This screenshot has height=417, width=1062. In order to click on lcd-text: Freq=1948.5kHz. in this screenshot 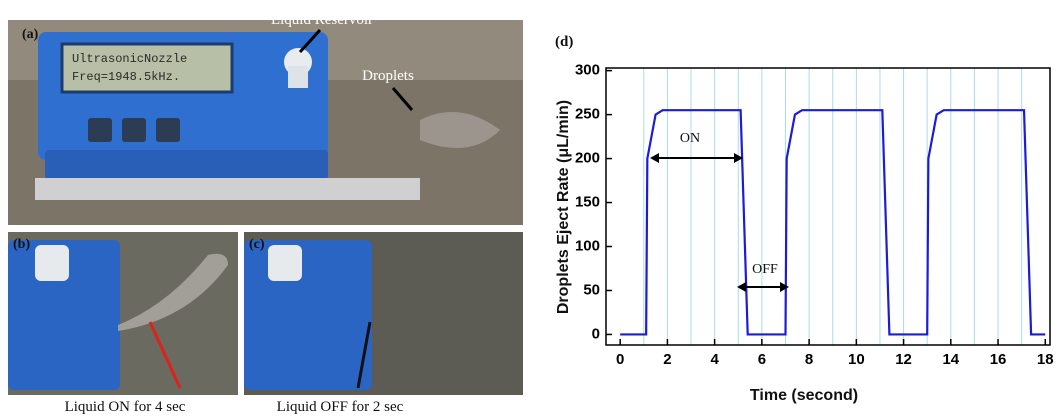, I will do `click(126, 77)`.